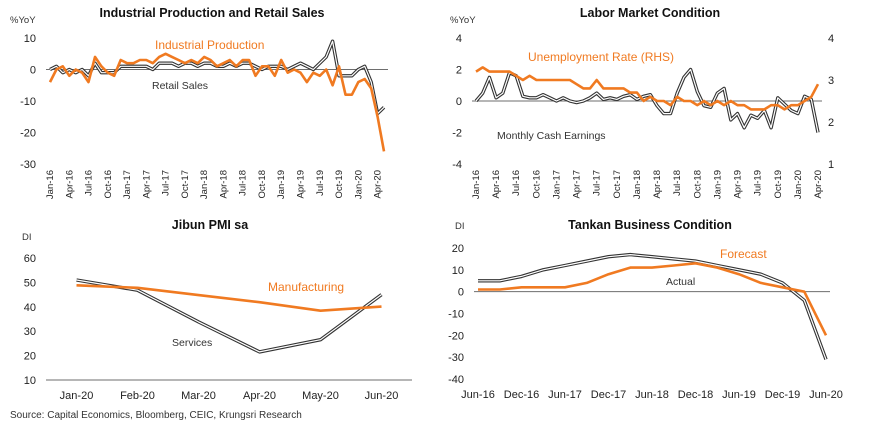 Image resolution: width=870 pixels, height=435 pixels. Describe the element at coordinates (30, 259) in the screenshot. I see `y-tick-label: 60` at that location.